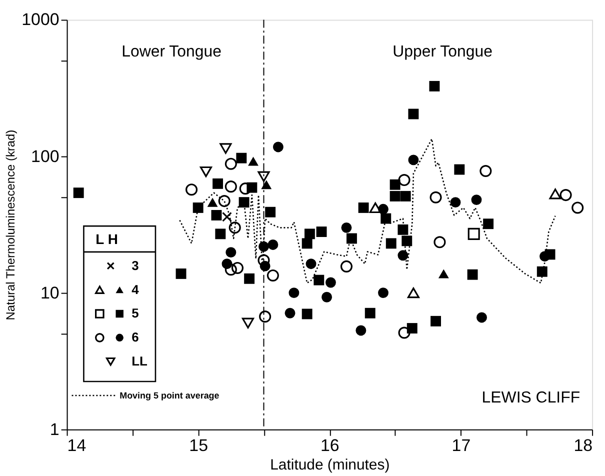 Image resolution: width=605 pixels, height=476 pixels. Describe the element at coordinates (50, 292) in the screenshot. I see `y-tick-label: 10` at that location.